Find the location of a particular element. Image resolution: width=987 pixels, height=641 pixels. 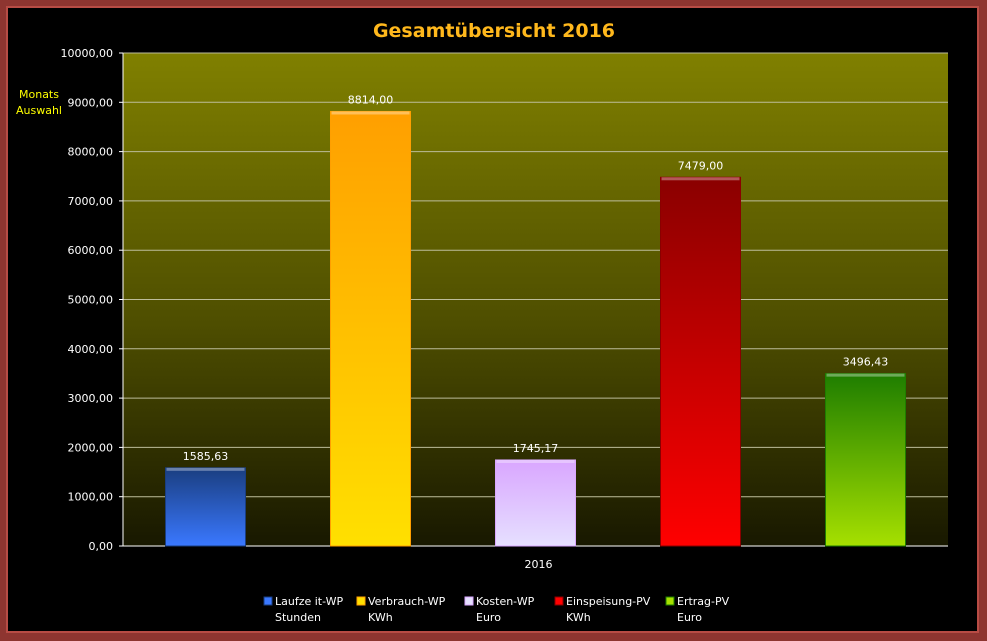

side-note-line-2: Auswahl is located at coordinates (39, 110).